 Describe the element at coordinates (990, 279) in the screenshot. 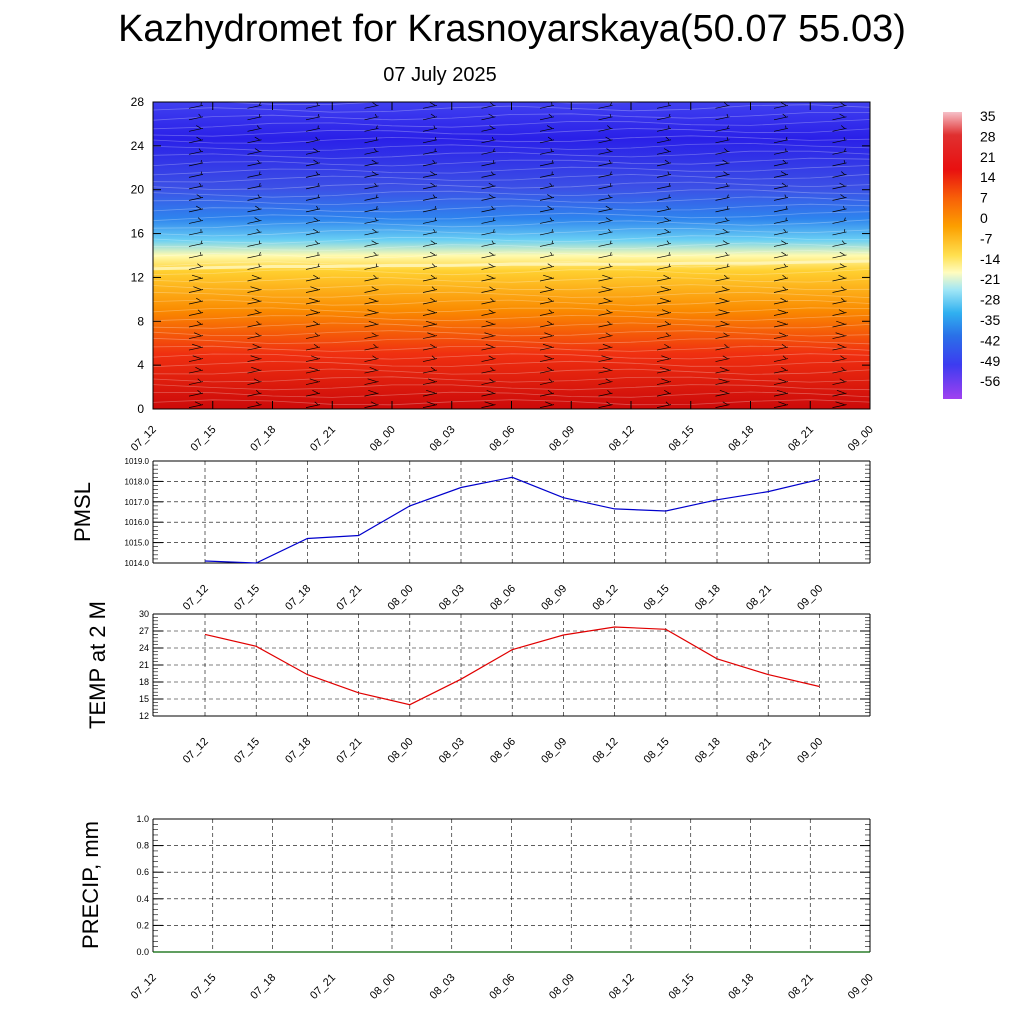

I see `colorbar-label: -21` at that location.